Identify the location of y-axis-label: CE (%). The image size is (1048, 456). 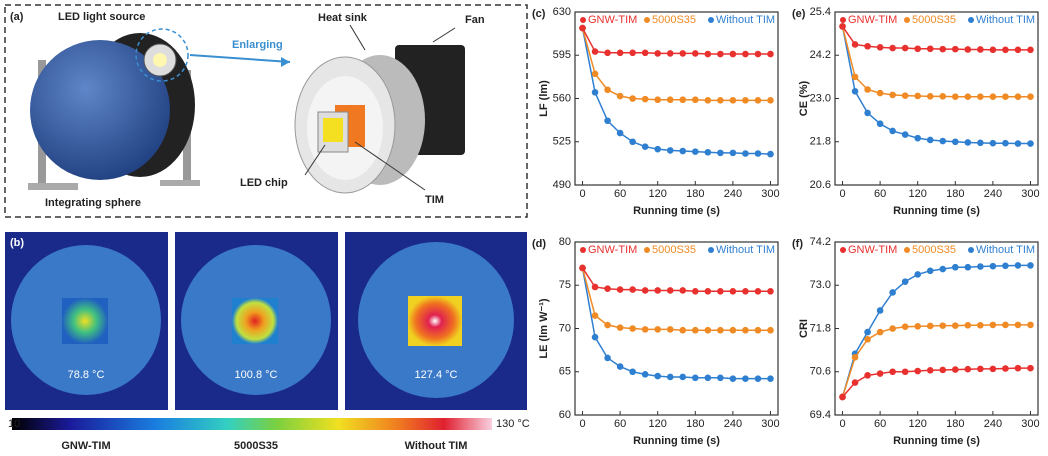
(804, 98).